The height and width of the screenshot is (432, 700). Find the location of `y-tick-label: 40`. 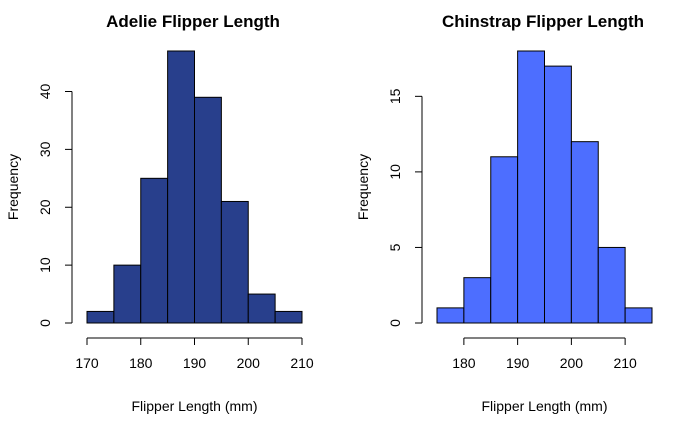

y-tick-label: 40 is located at coordinates (45, 92).